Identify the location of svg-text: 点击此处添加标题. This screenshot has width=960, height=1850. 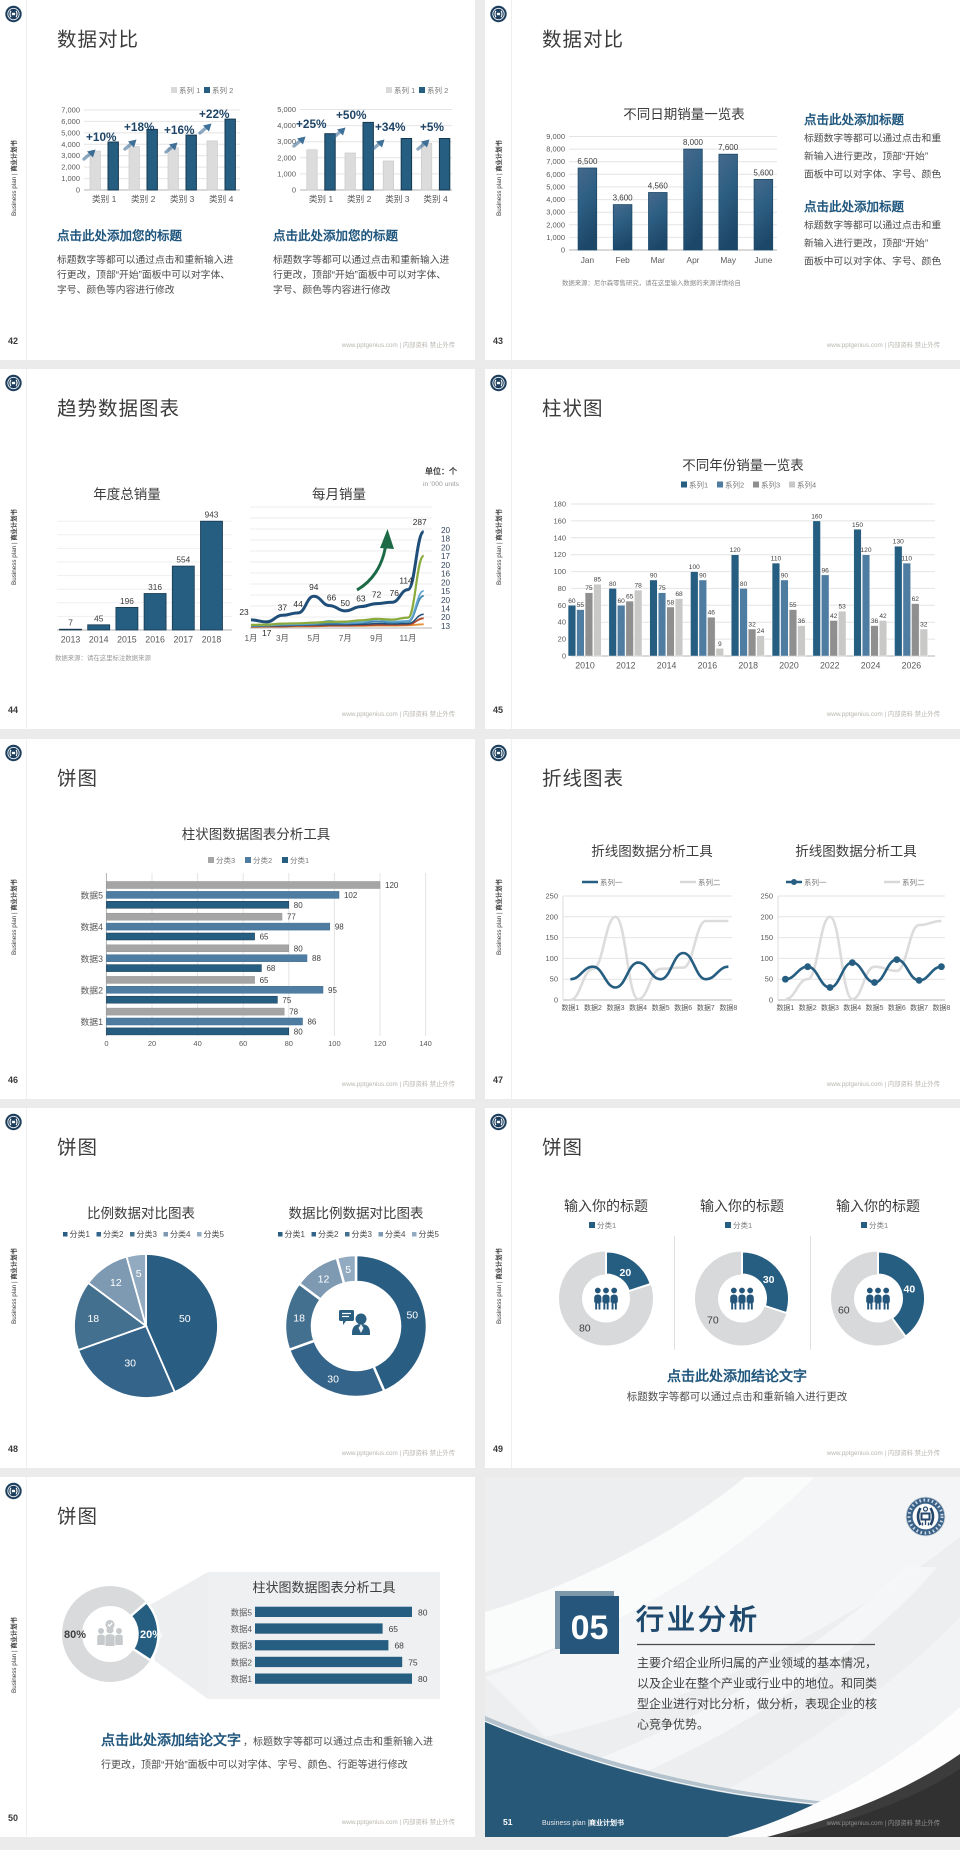
(854, 119).